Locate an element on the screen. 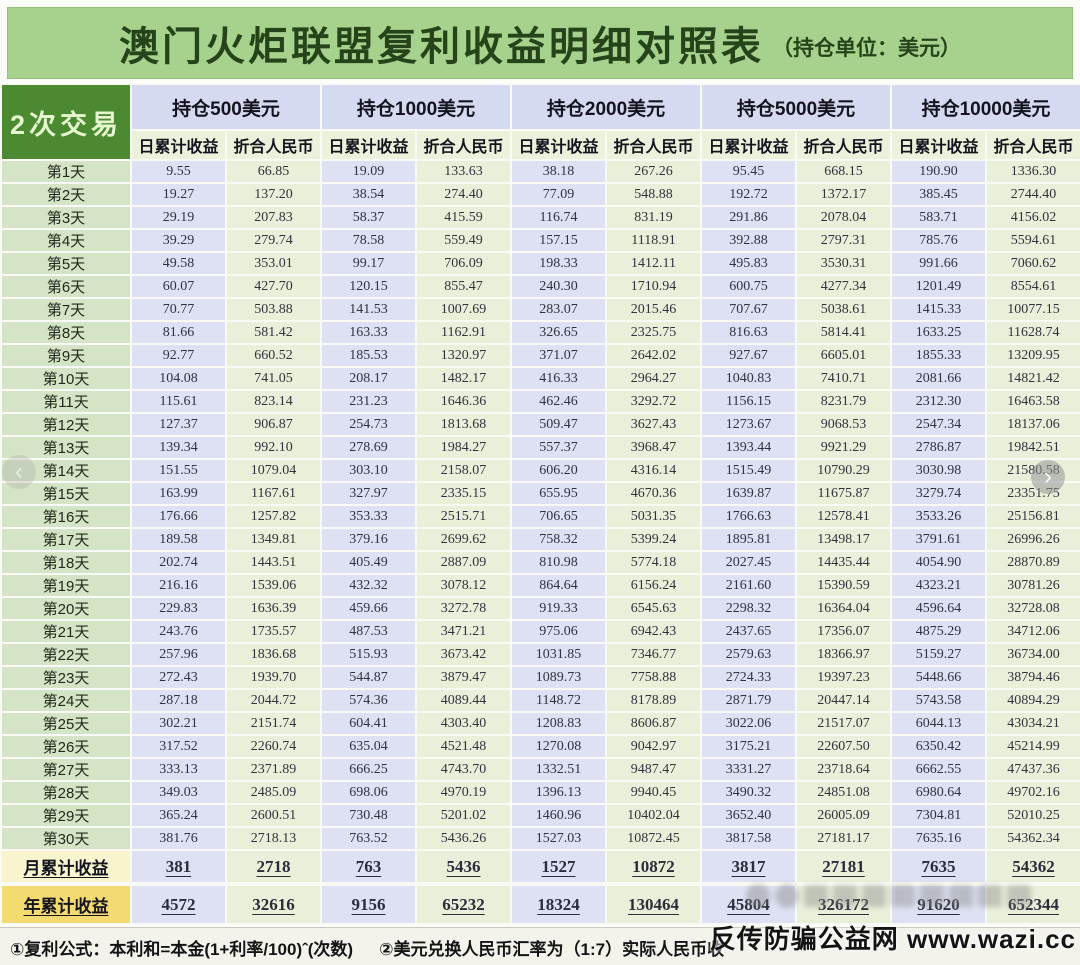 The image size is (1080, 965). row-label-day: 第7天 is located at coordinates (66, 309).